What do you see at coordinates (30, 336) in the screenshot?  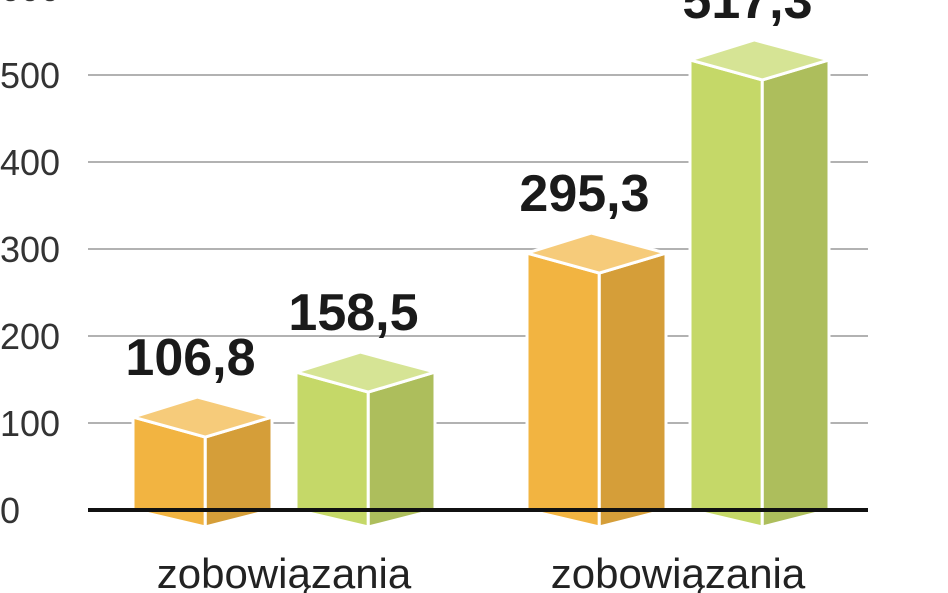 I see `y-tick-label: 200` at bounding box center [30, 336].